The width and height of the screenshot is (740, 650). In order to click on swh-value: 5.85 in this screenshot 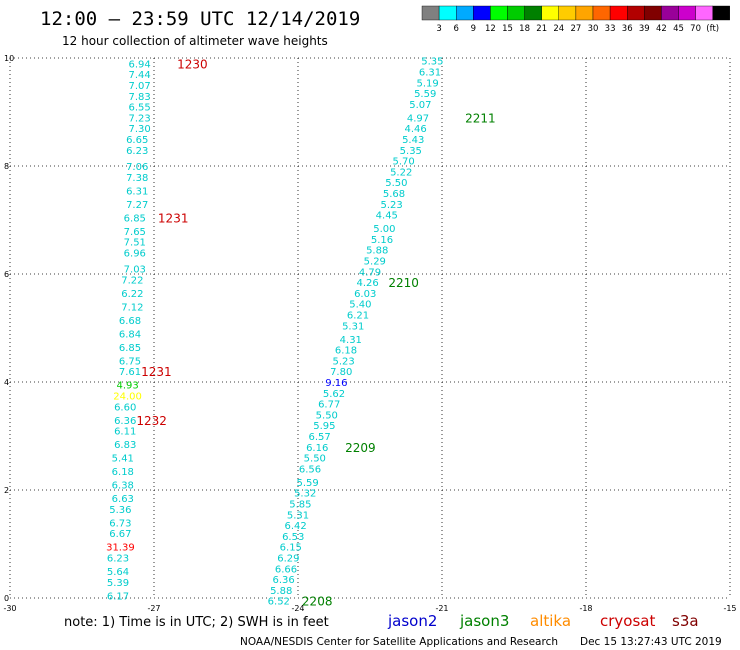, I will do `click(300, 505)`.